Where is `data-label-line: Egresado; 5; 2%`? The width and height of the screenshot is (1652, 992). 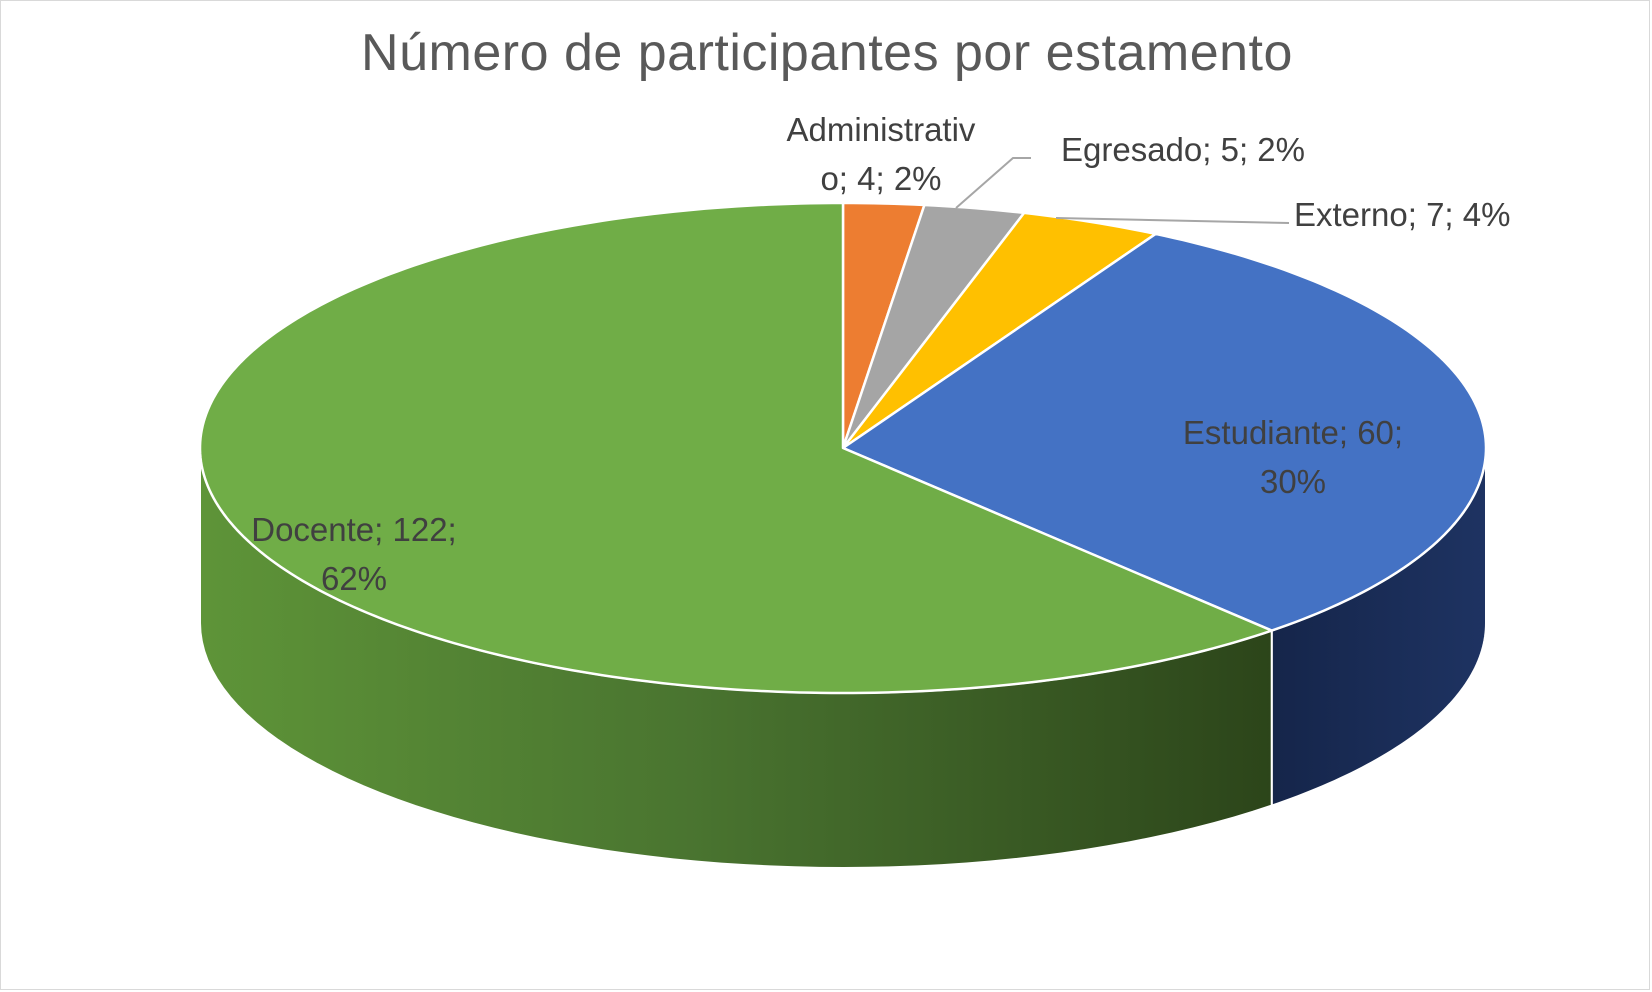
data-label-line: Egresado; 5; 2% is located at coordinates (1183, 149).